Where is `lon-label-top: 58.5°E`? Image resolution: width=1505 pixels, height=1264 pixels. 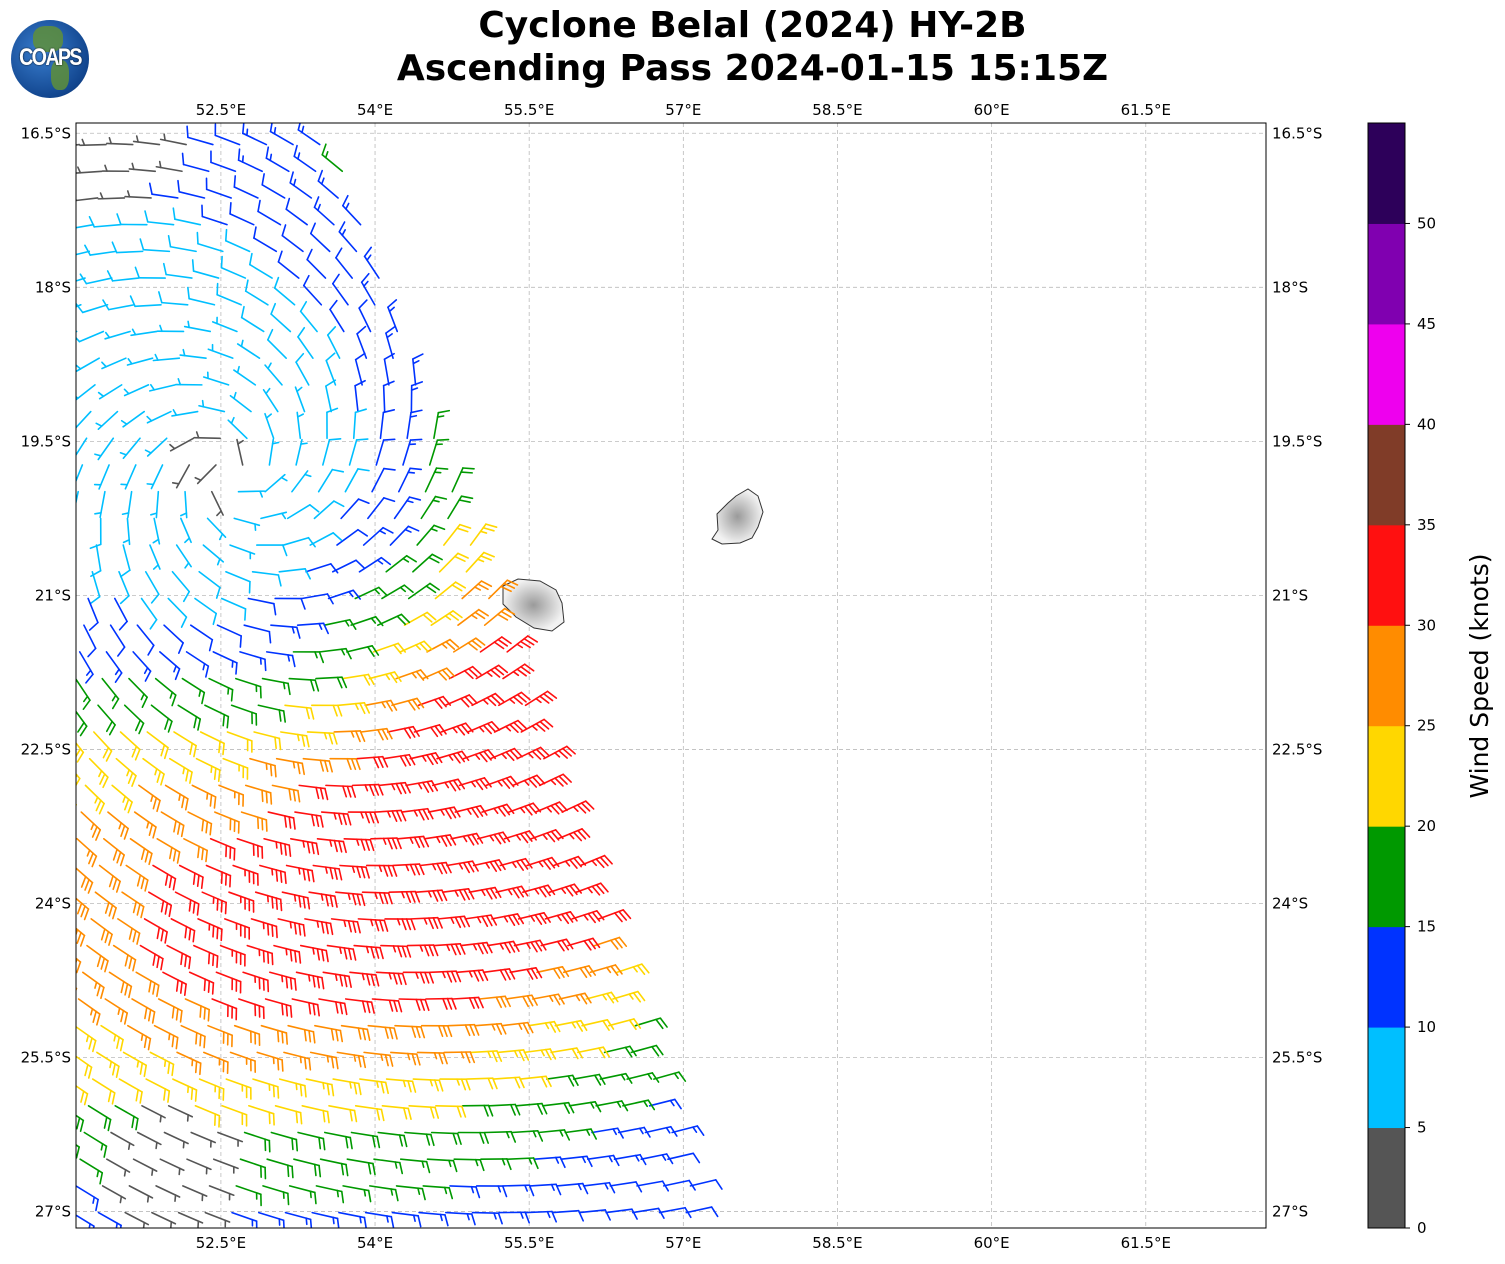 lon-label-top: 58.5°E is located at coordinates (837, 110).